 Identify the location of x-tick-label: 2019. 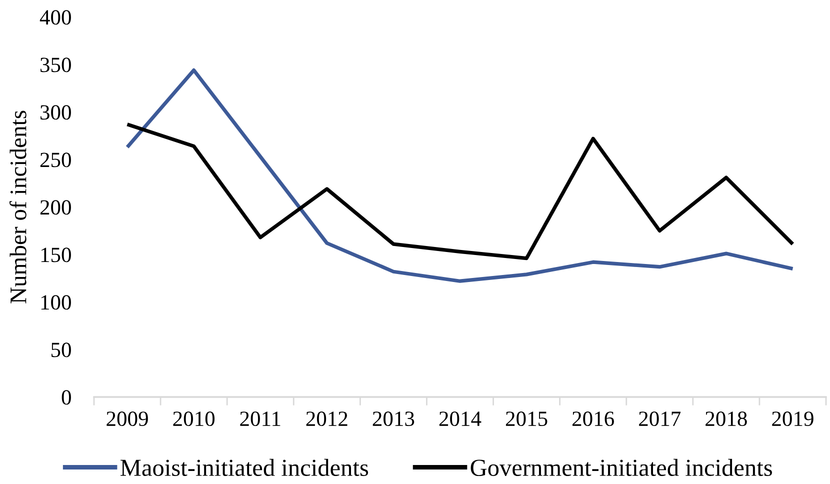
(793, 419).